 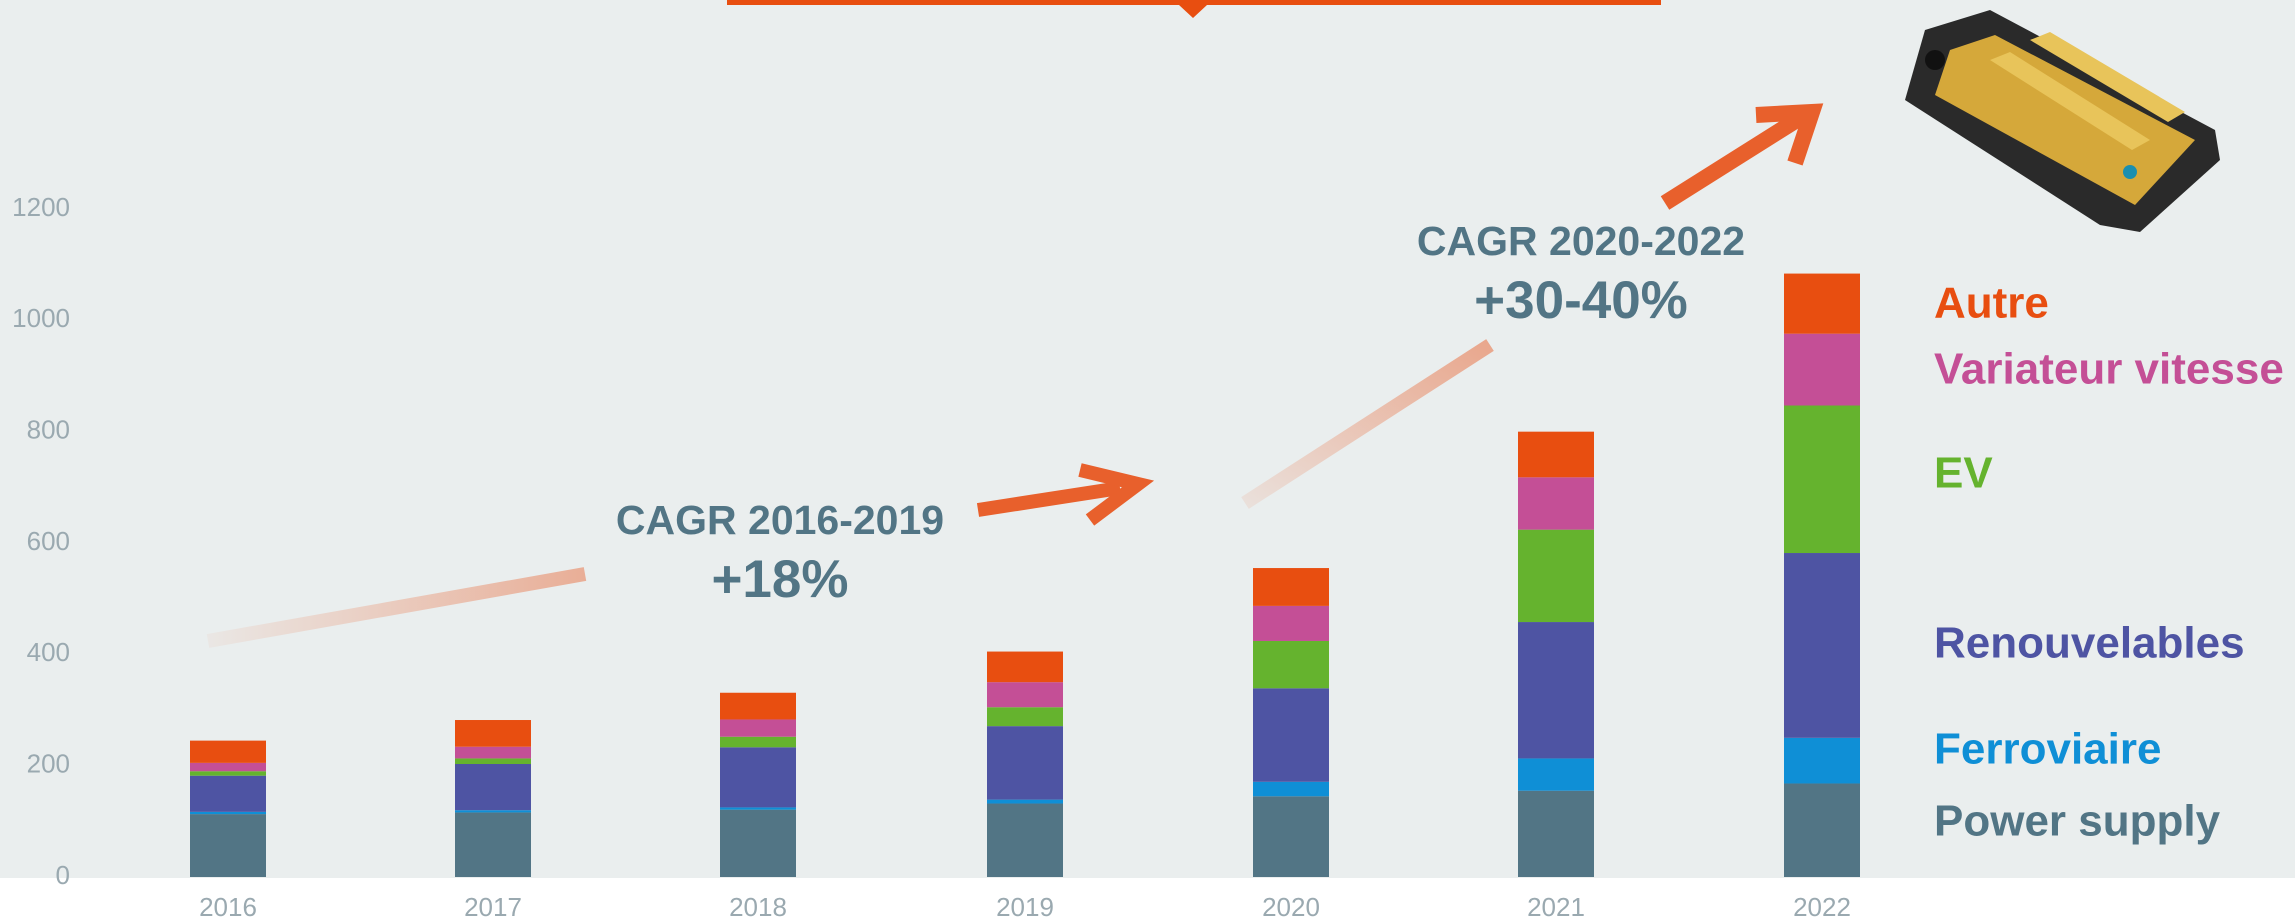 What do you see at coordinates (1291, 907) in the screenshot?
I see `x-tick-label: 2020` at bounding box center [1291, 907].